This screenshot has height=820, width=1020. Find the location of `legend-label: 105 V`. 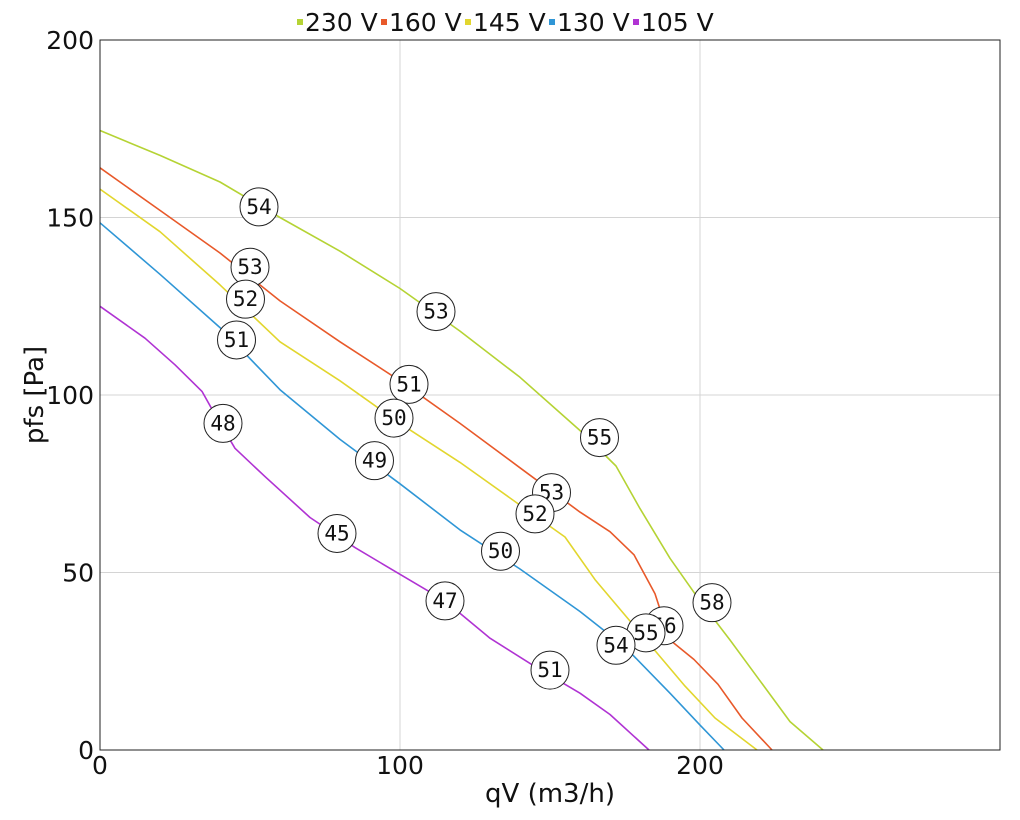

legend-label: 105 V is located at coordinates (677, 22).